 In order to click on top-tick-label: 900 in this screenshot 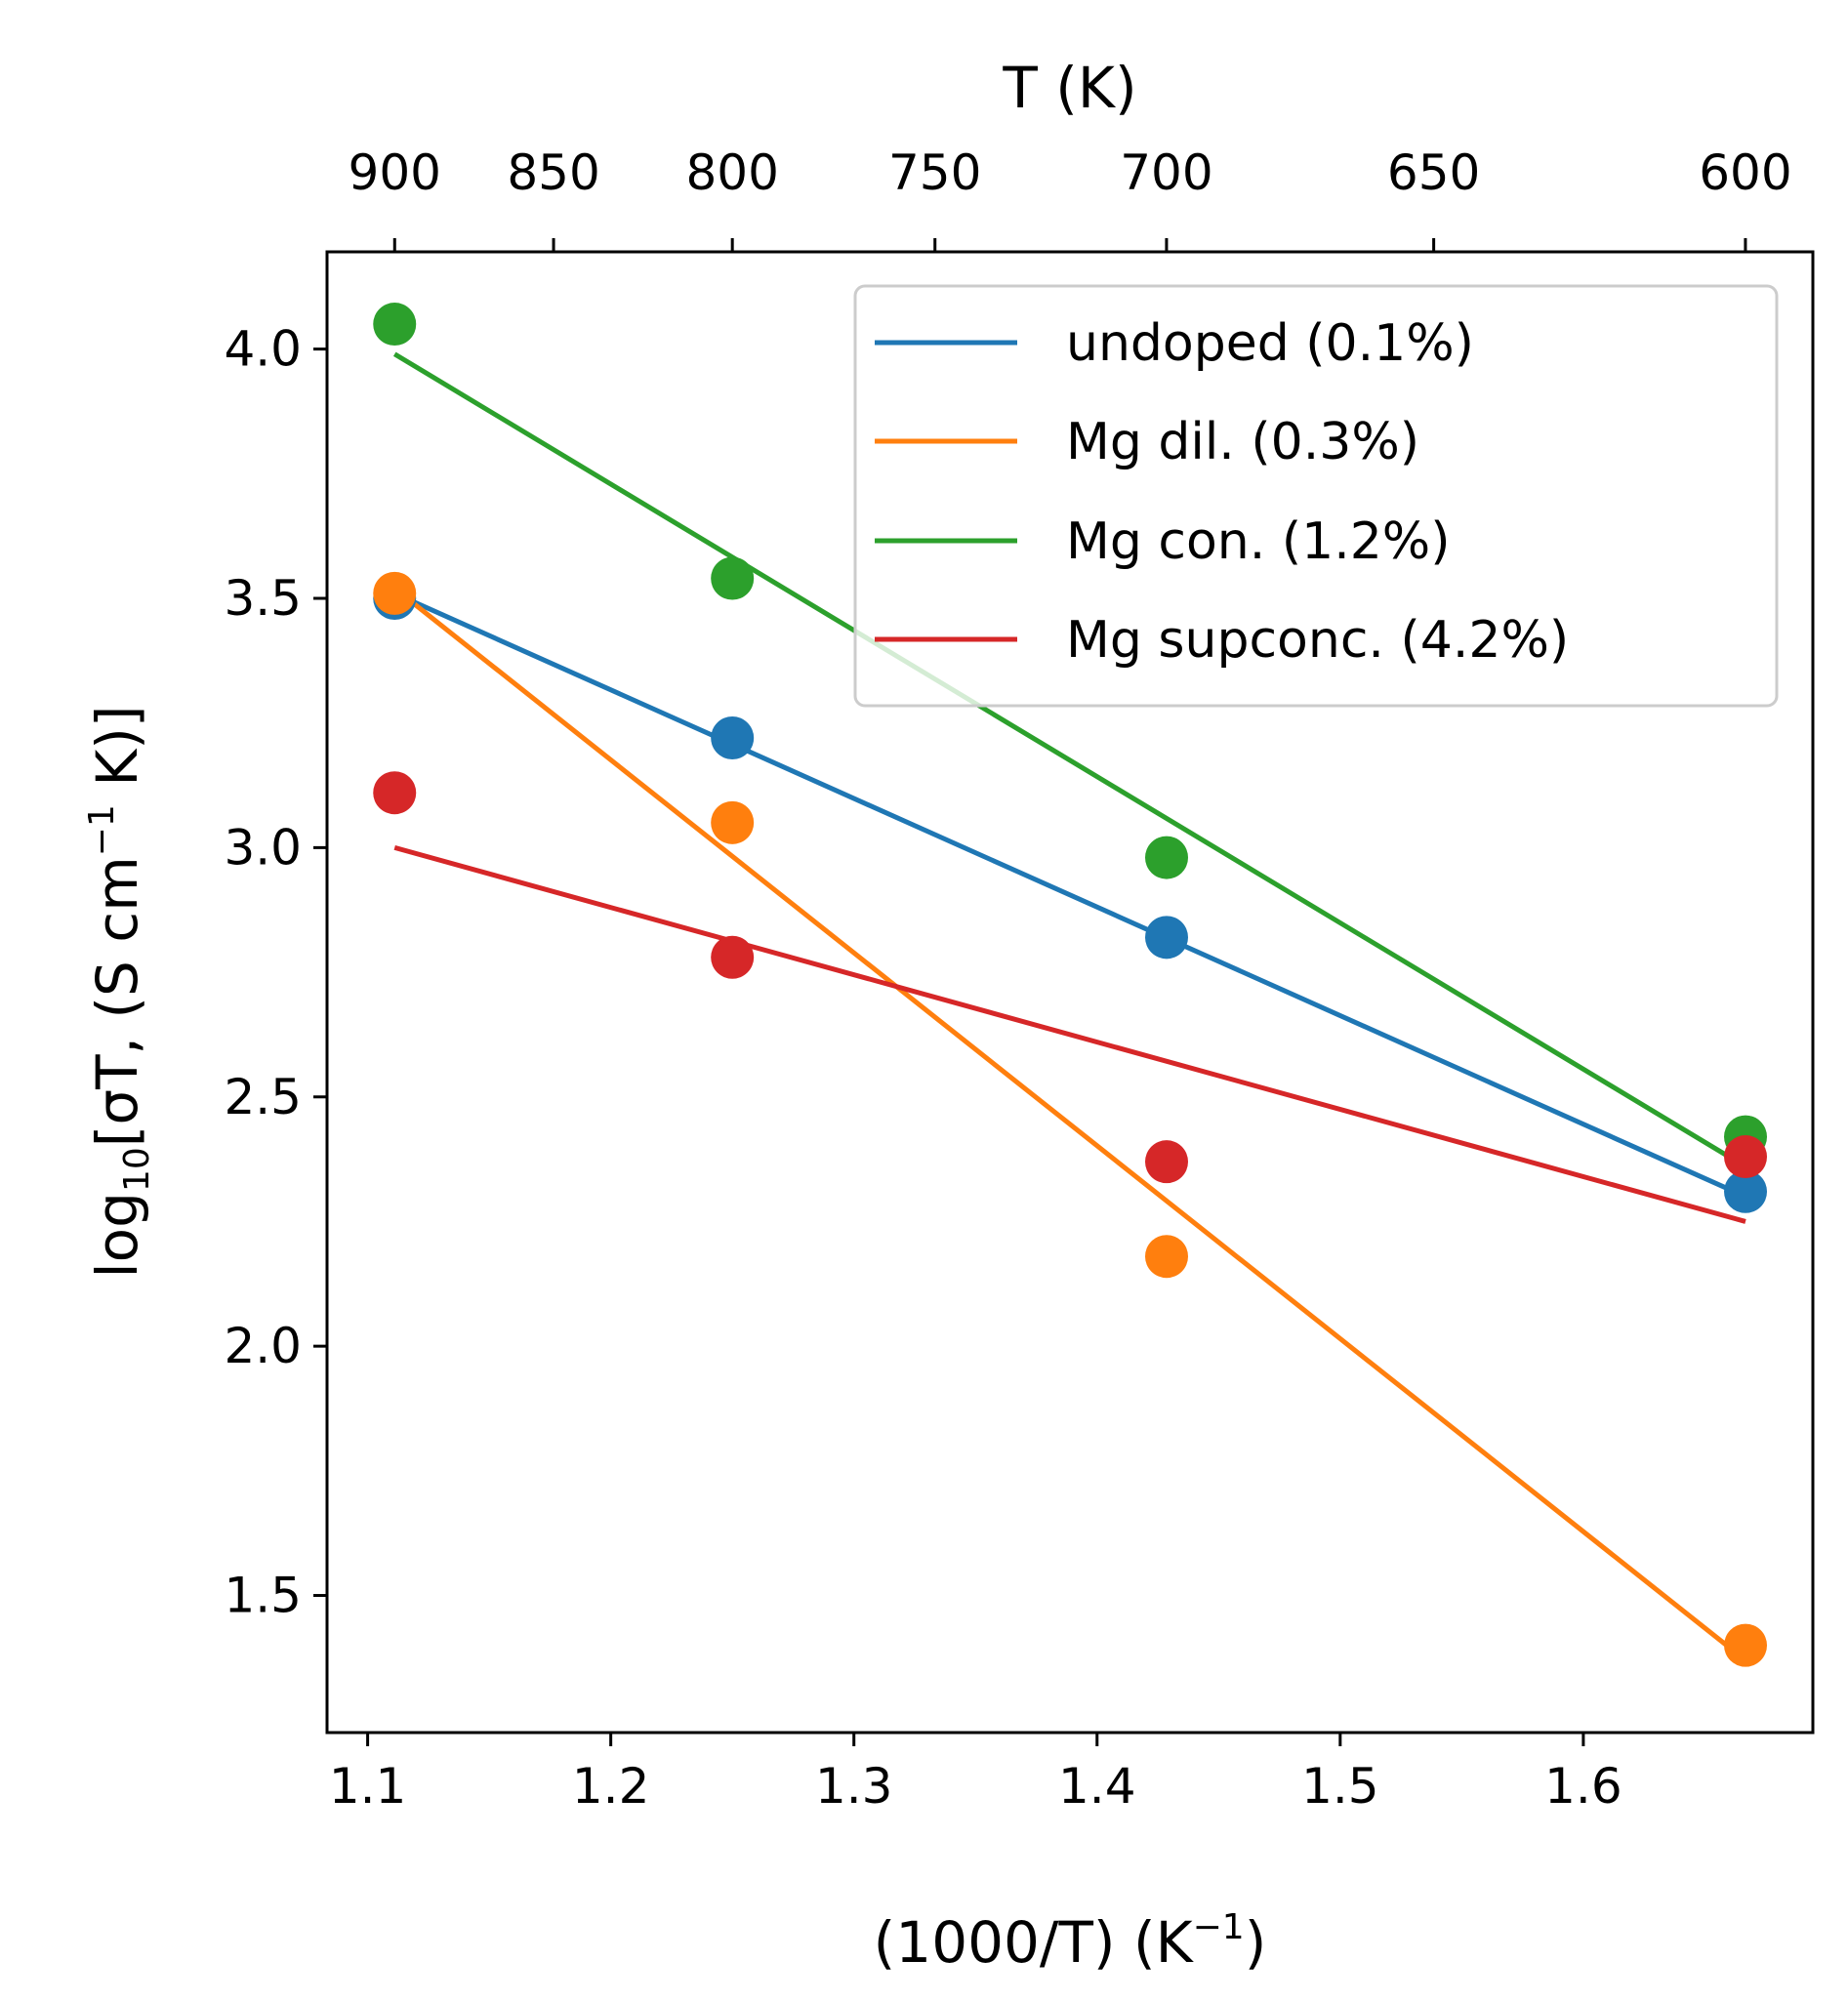, I will do `click(395, 172)`.